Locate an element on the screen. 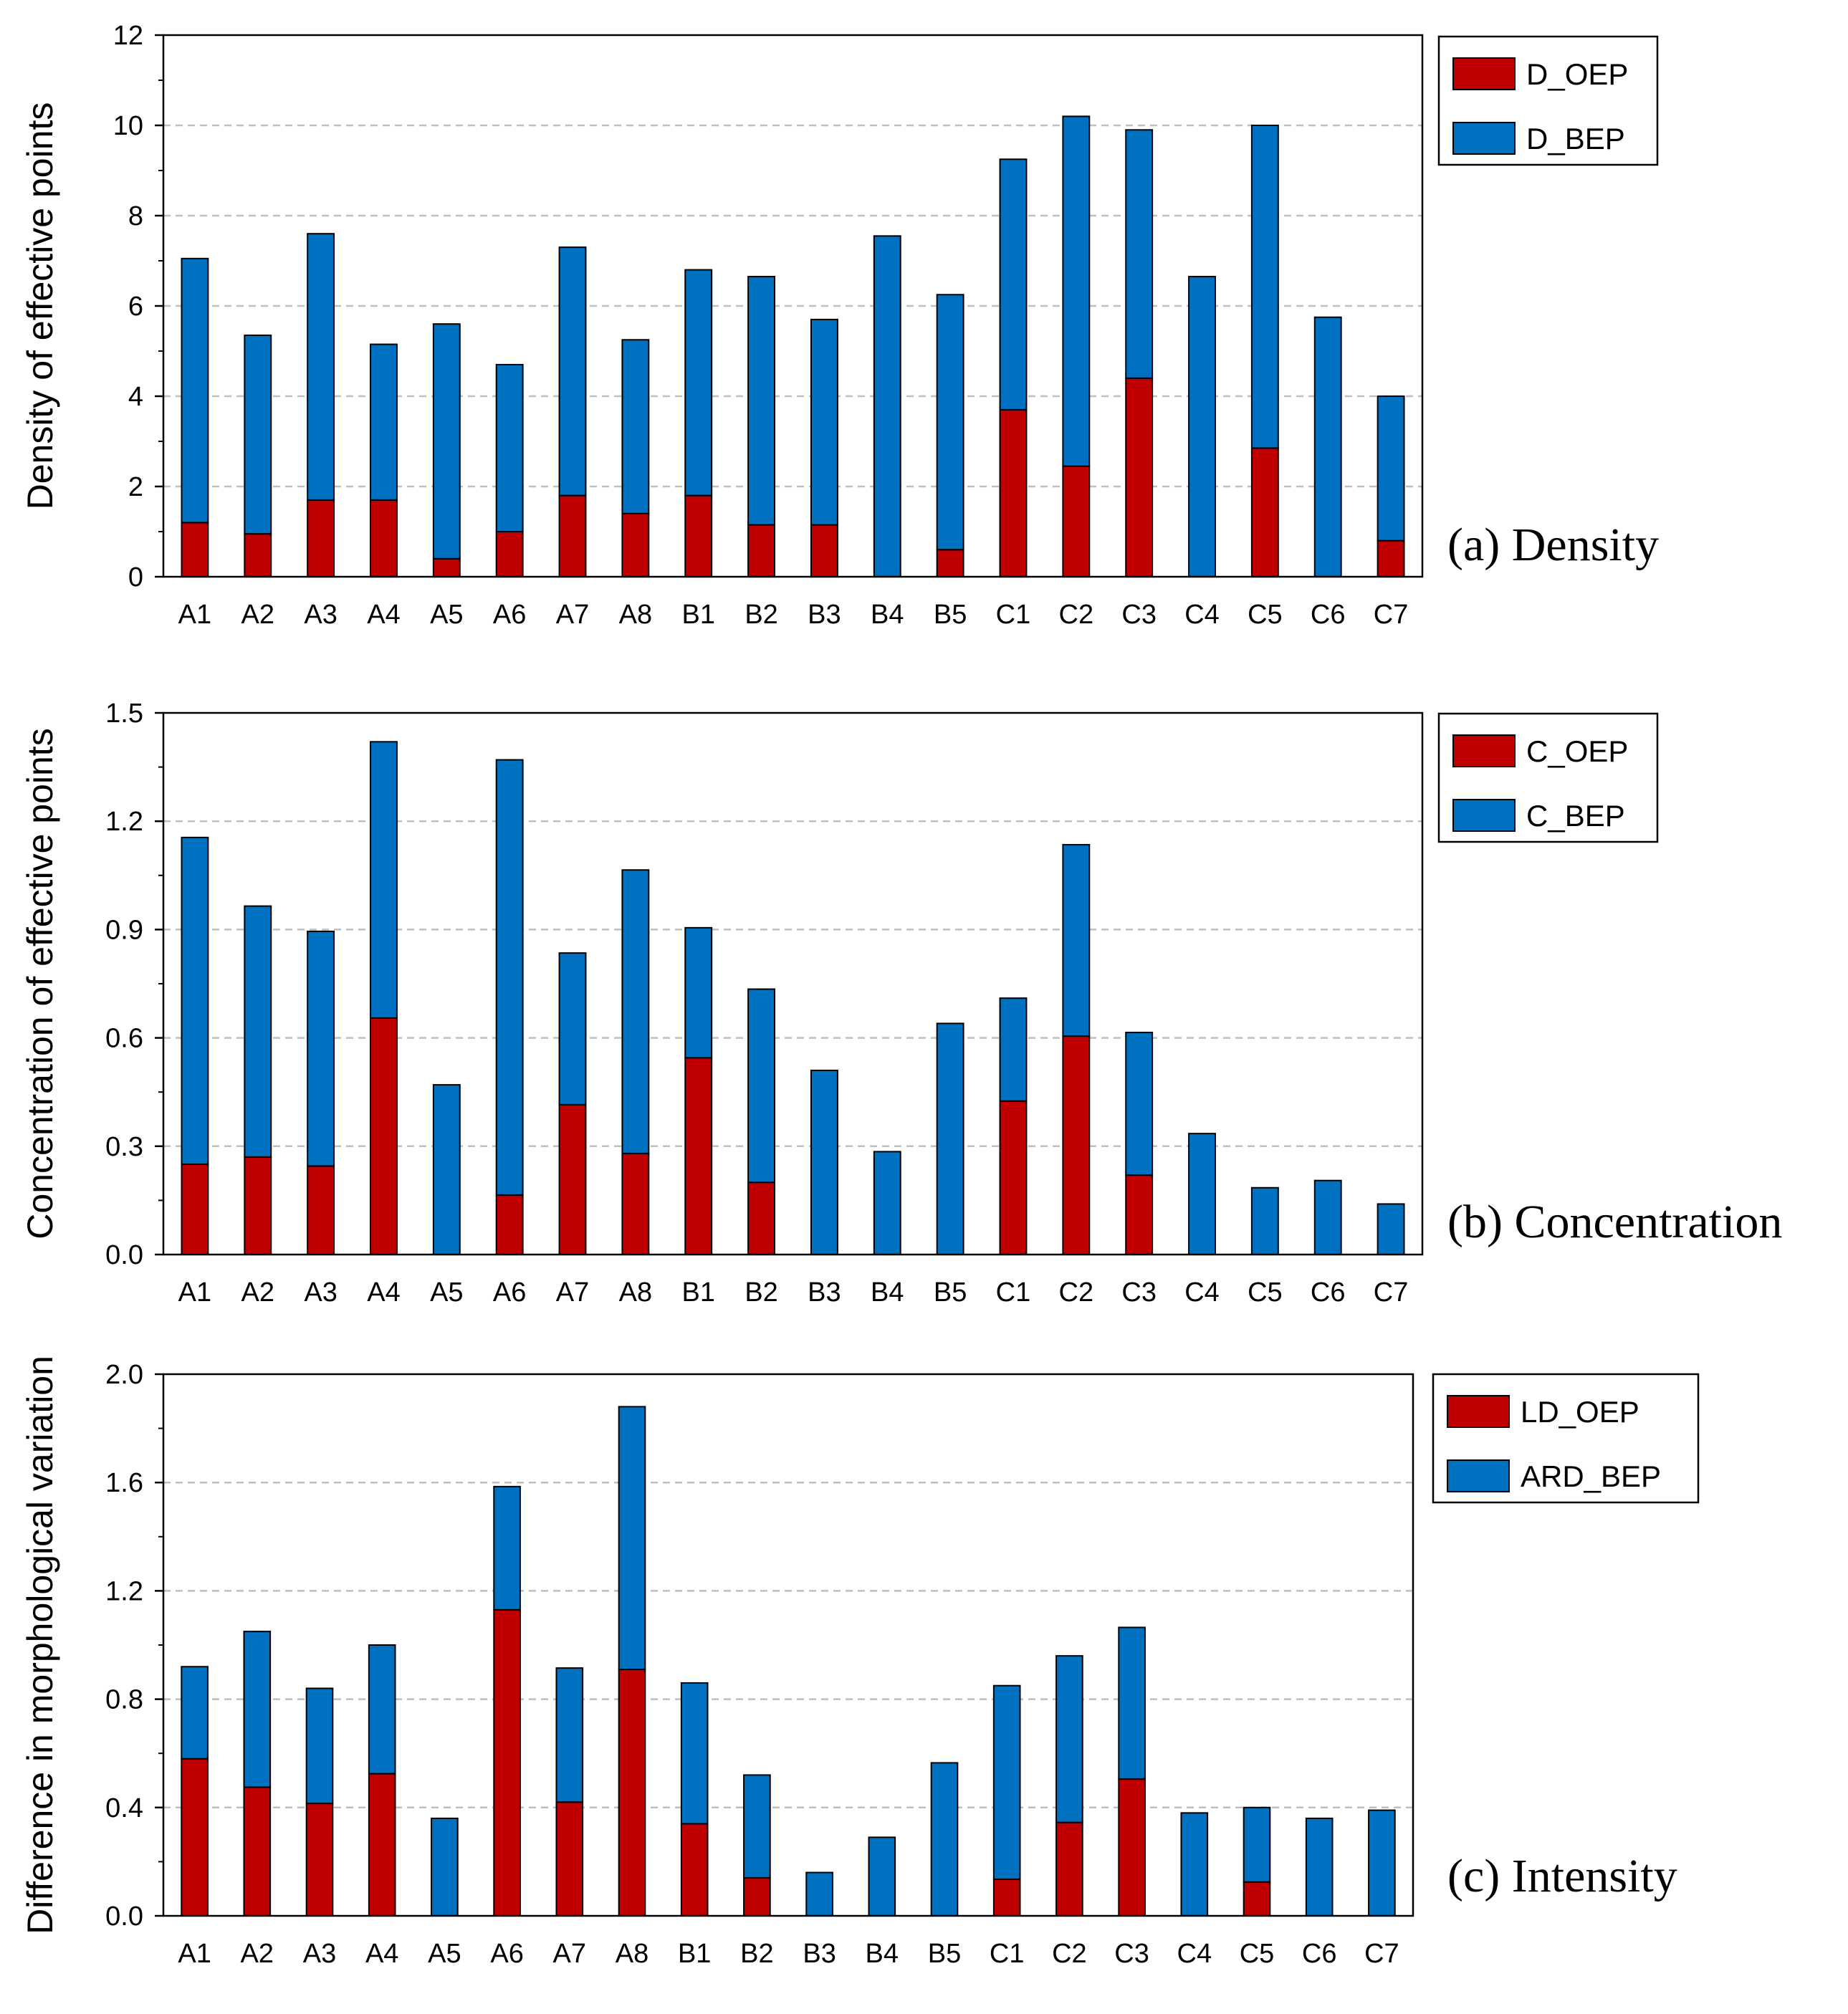 Image resolution: width=1848 pixels, height=2014 pixels. bar-d-oep-a4 is located at coordinates (384, 538).